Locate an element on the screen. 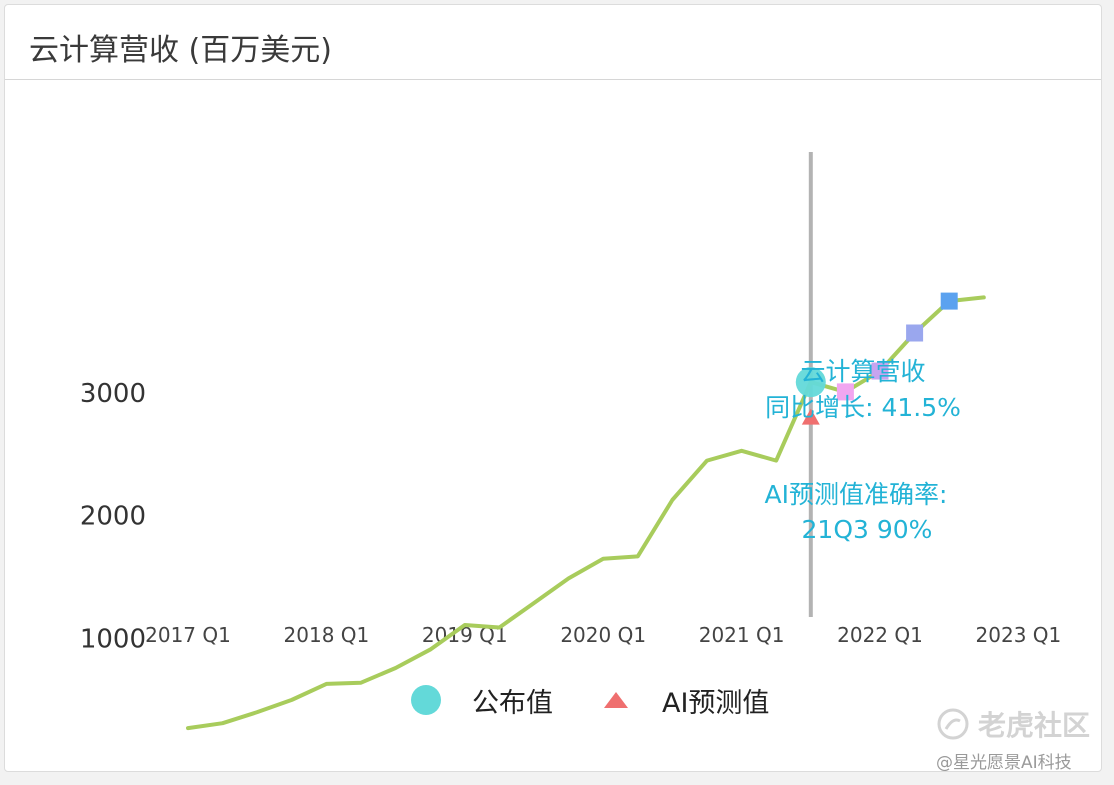 This screenshot has height=785, width=1114. legend-published-marker is located at coordinates (426, 700).